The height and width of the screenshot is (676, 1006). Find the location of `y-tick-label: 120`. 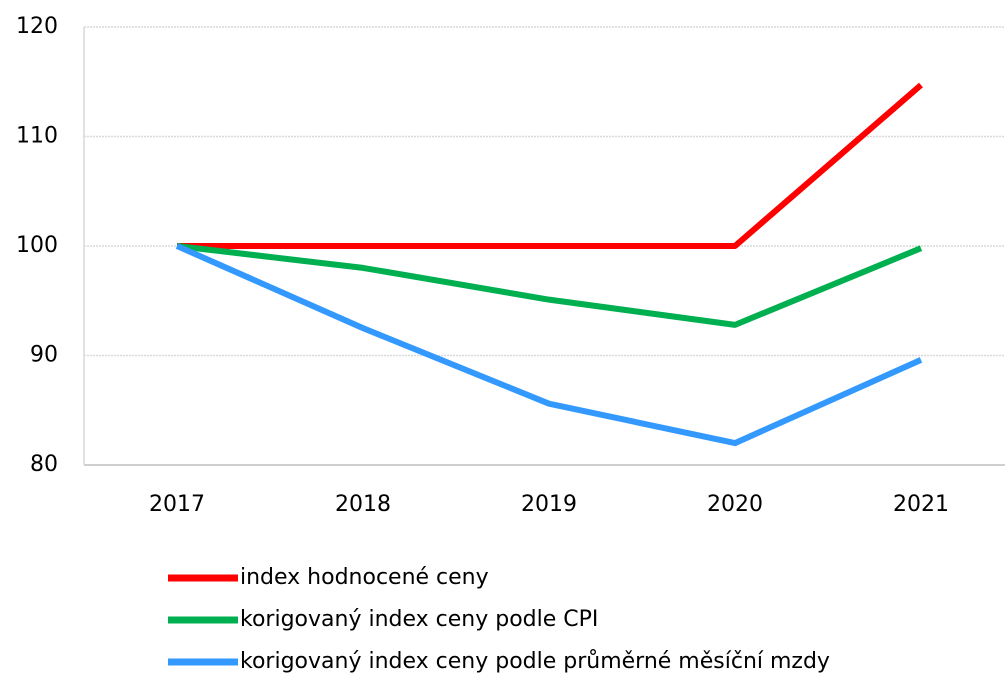

y-tick-label: 120 is located at coordinates (37, 26).